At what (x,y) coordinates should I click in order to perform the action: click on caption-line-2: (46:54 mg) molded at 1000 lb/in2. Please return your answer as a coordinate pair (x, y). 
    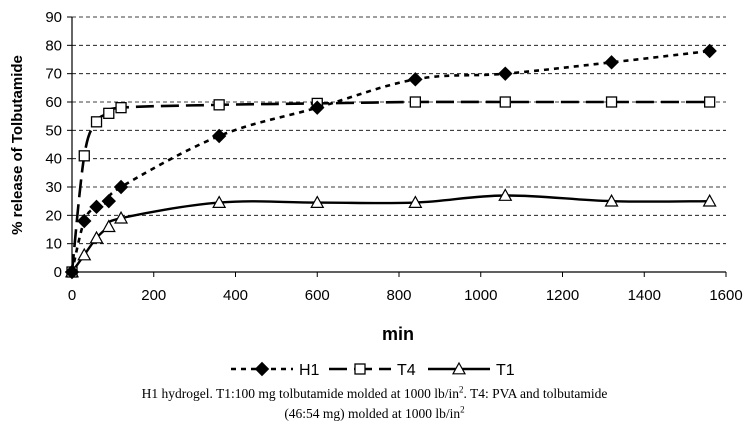
    Looking at the image, I should click on (374, 414).